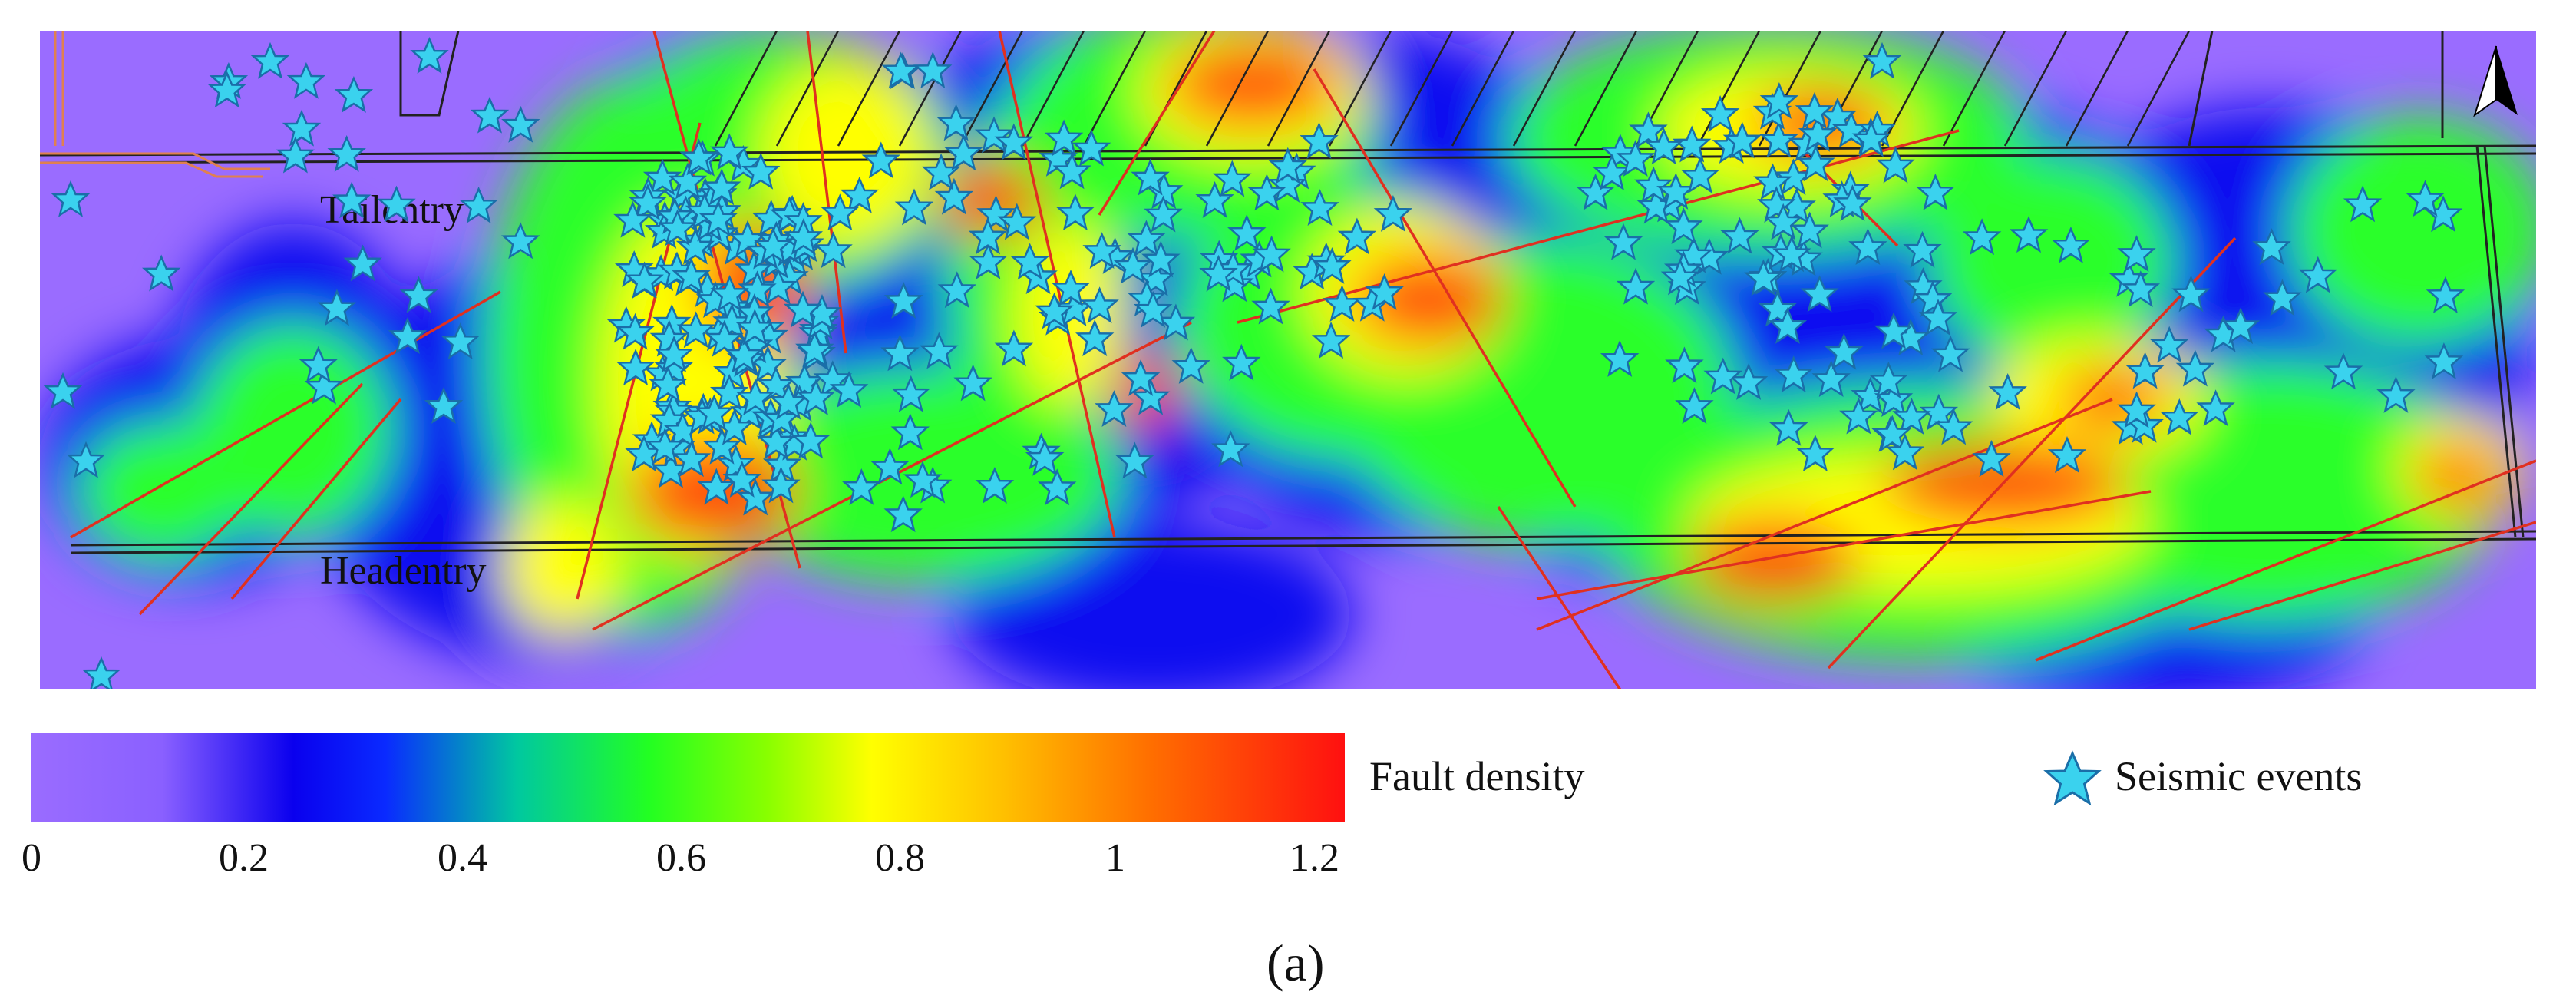  I want to click on star-icon, so click(2072, 778).